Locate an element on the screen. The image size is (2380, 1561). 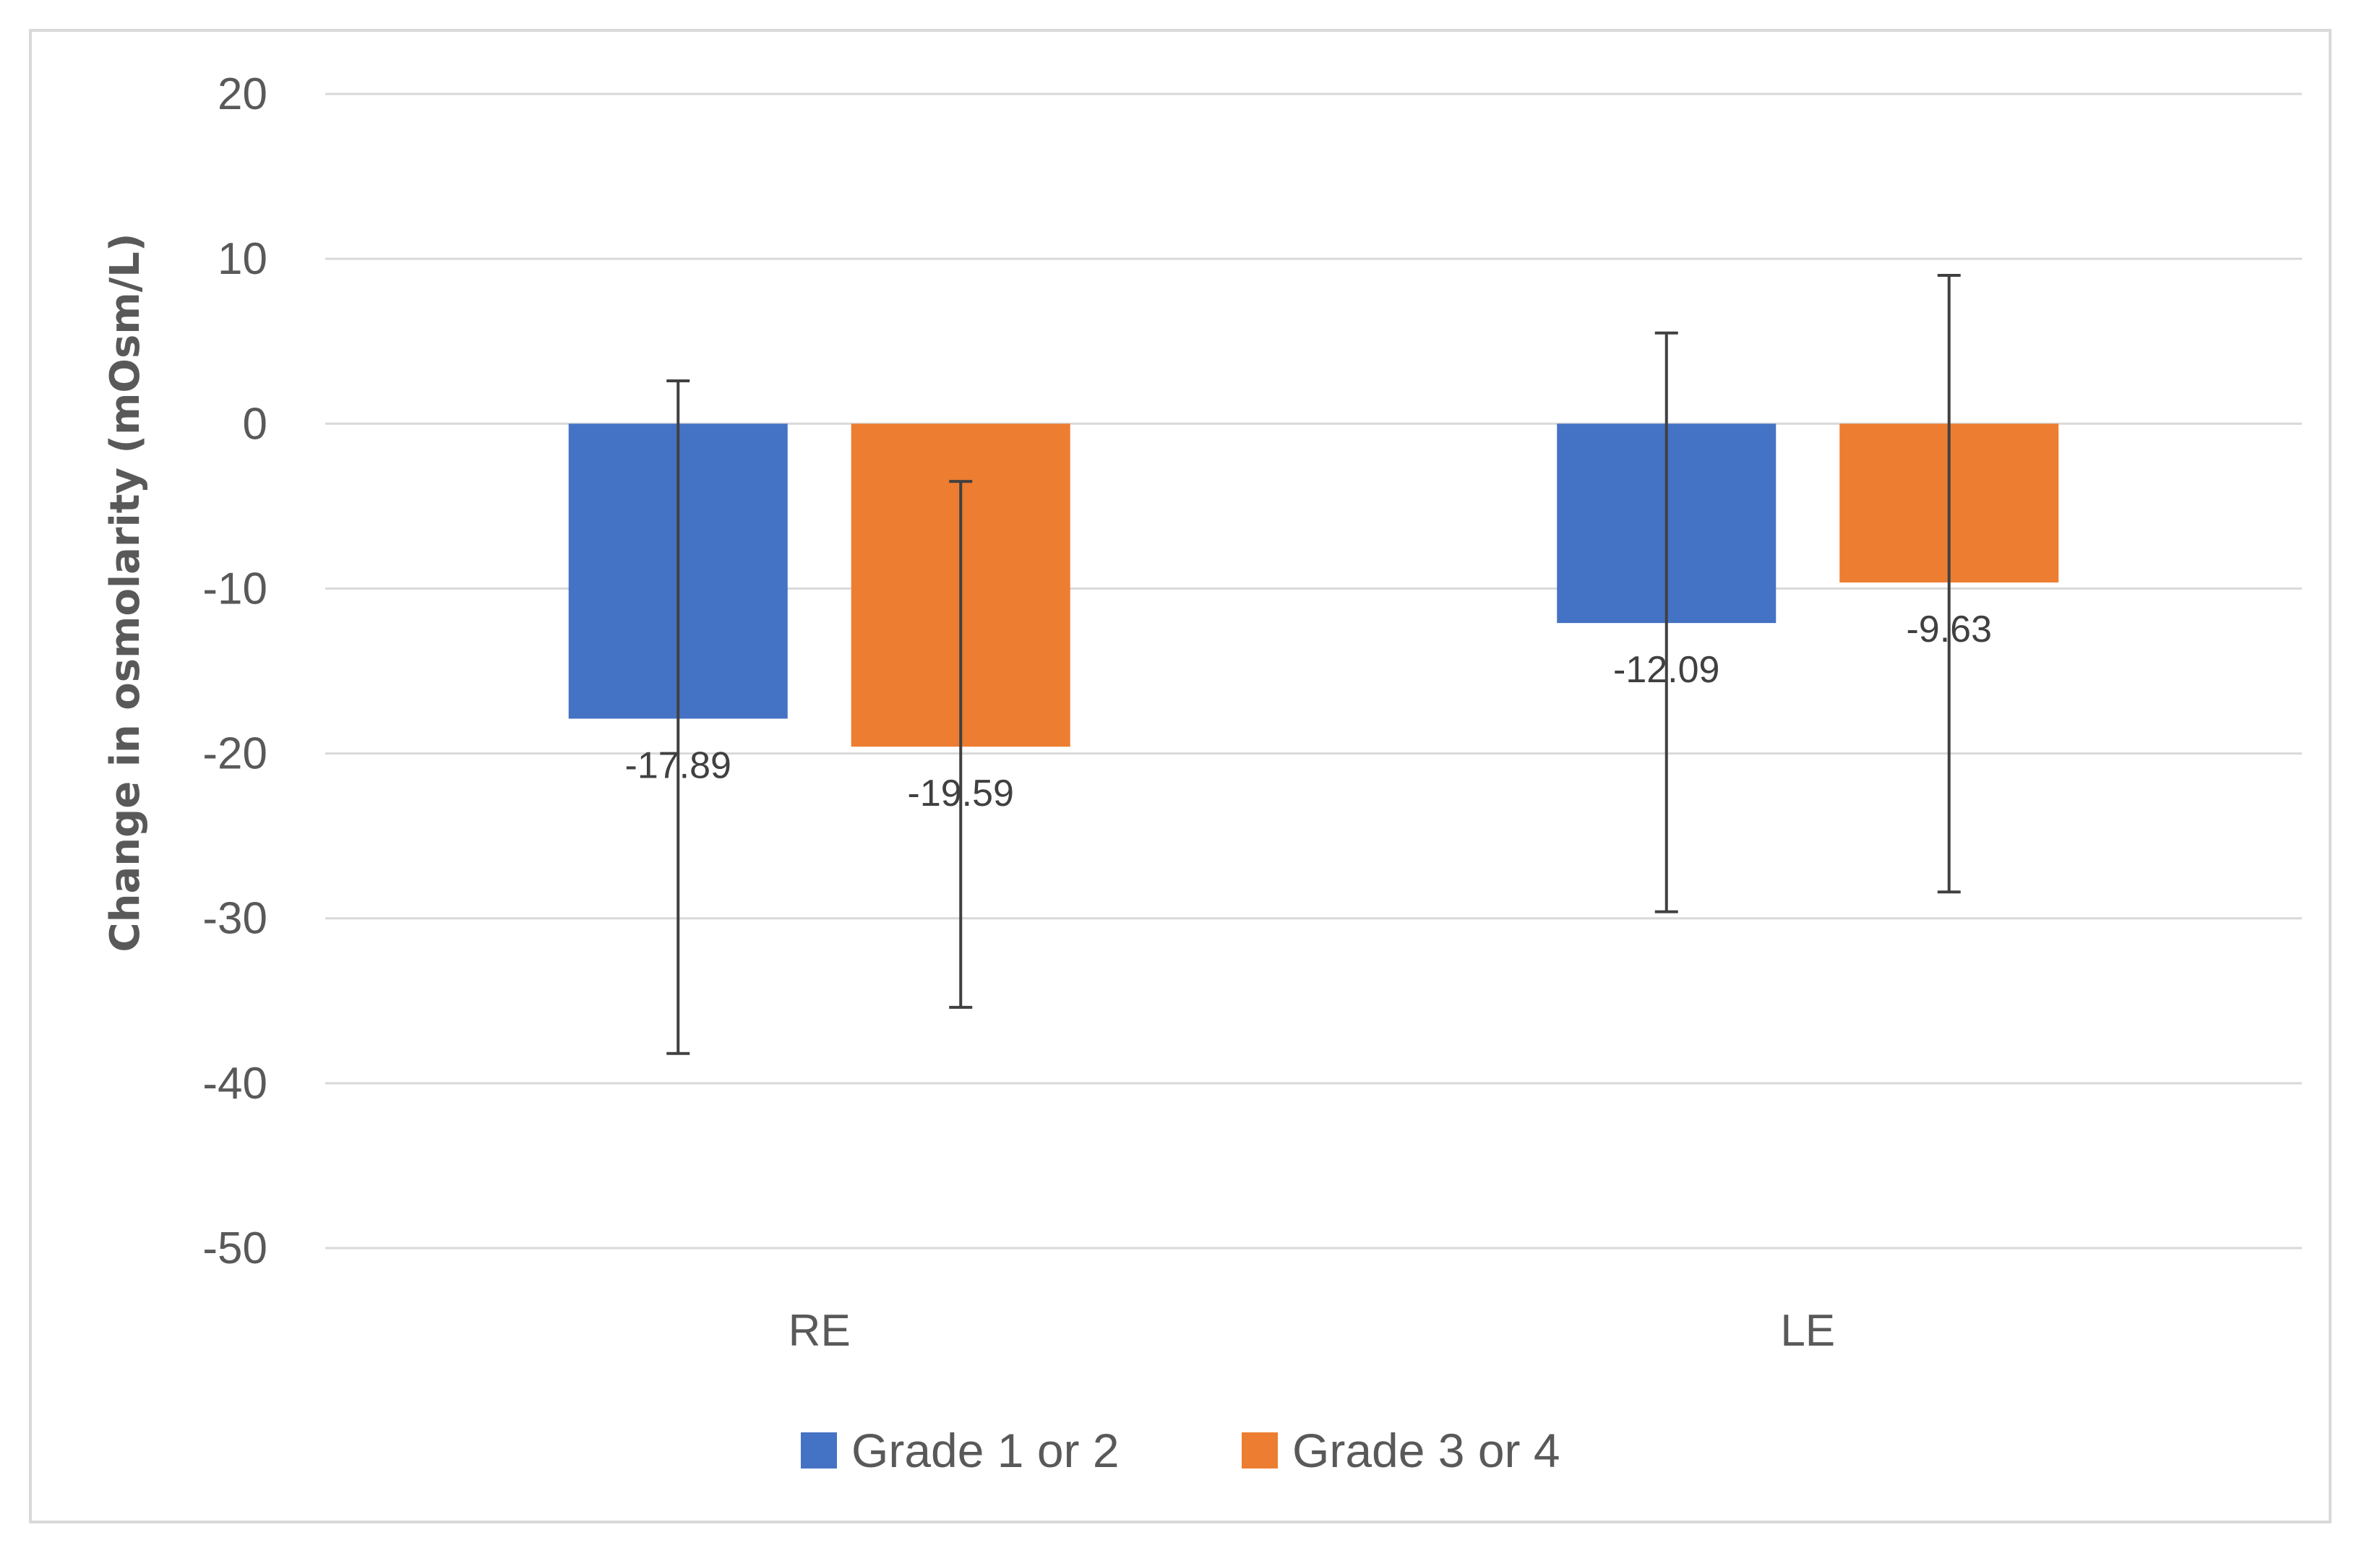
y-tick-label: 0 is located at coordinates (255, 424).